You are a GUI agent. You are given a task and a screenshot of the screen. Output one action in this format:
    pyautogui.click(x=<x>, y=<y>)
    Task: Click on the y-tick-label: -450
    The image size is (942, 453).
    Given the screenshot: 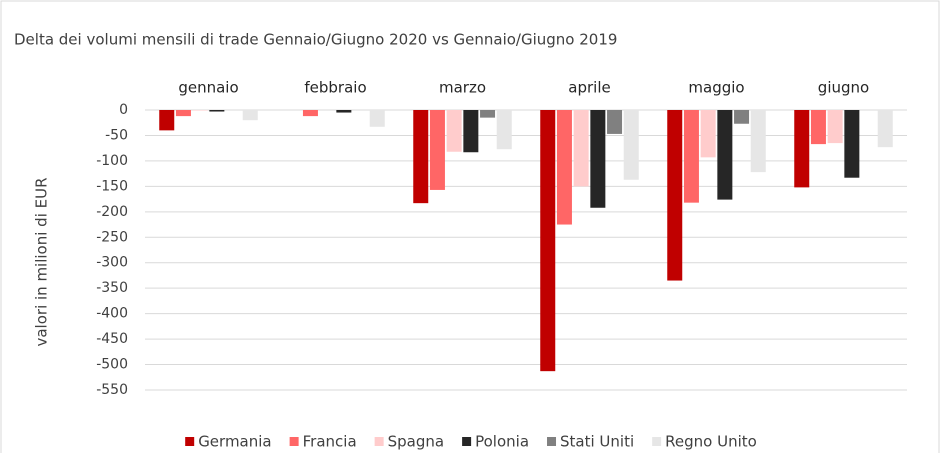 What is the action you would take?
    pyautogui.click(x=112, y=339)
    